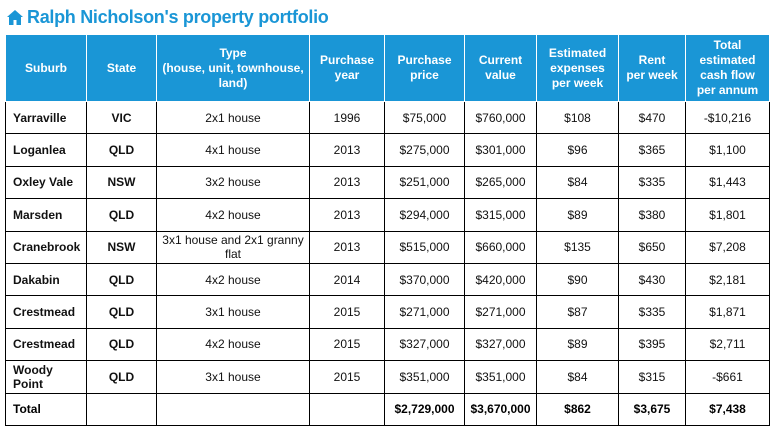  What do you see at coordinates (500, 409) in the screenshot?
I see `total-cell: $3,670,000` at bounding box center [500, 409].